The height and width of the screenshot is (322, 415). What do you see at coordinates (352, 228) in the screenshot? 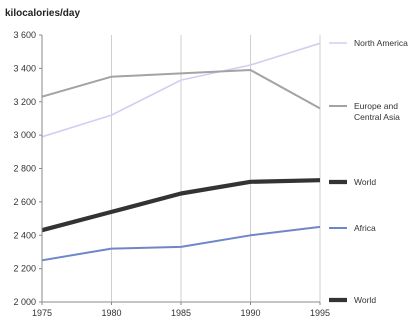
I see `legend-item: Africa` at bounding box center [352, 228].